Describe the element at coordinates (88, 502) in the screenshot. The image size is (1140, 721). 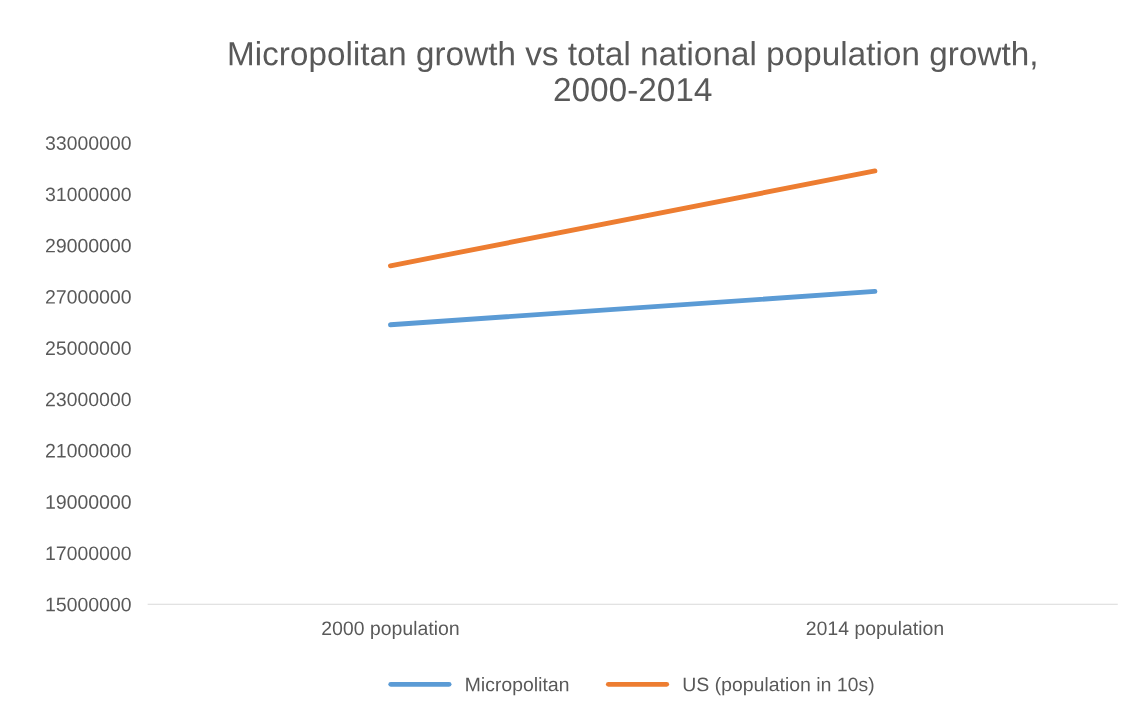
I see `y-tick-label: 19000000` at that location.